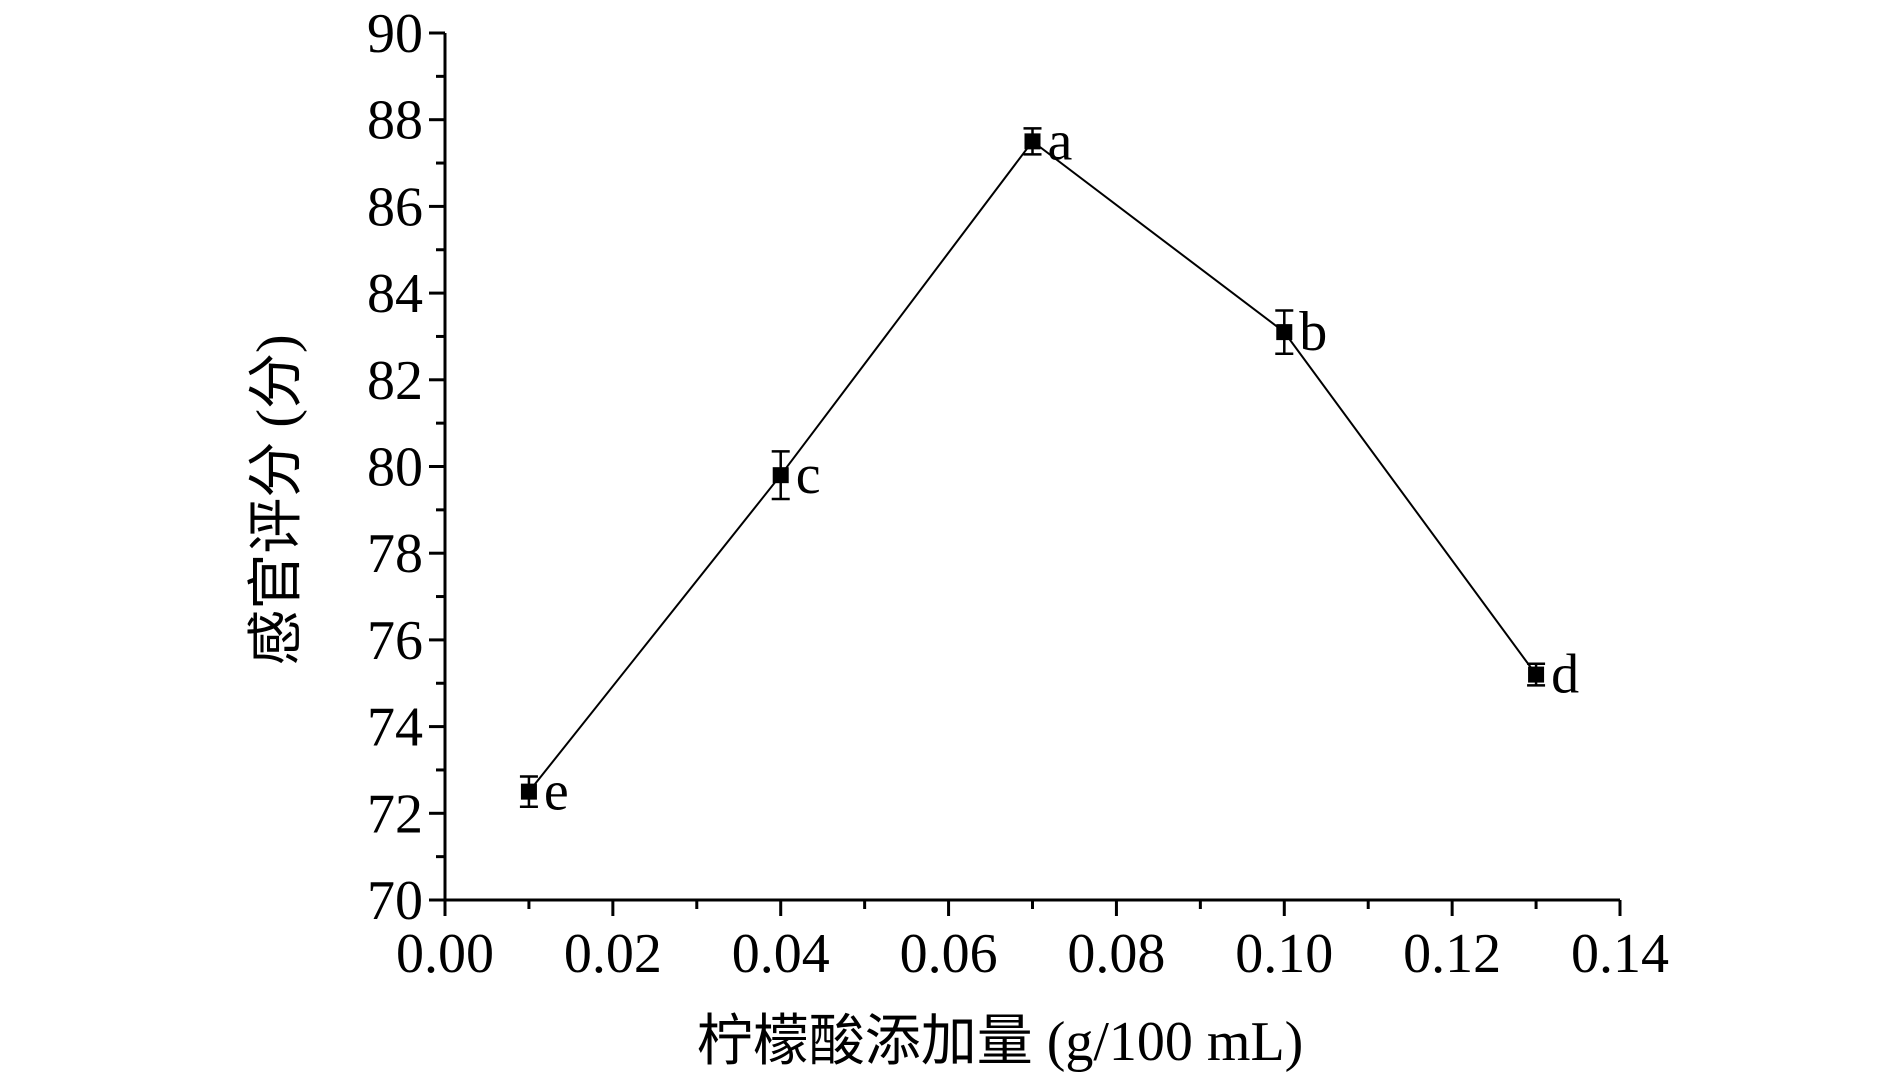  I want to click on x-tick-label: 0.02, so click(613, 954).